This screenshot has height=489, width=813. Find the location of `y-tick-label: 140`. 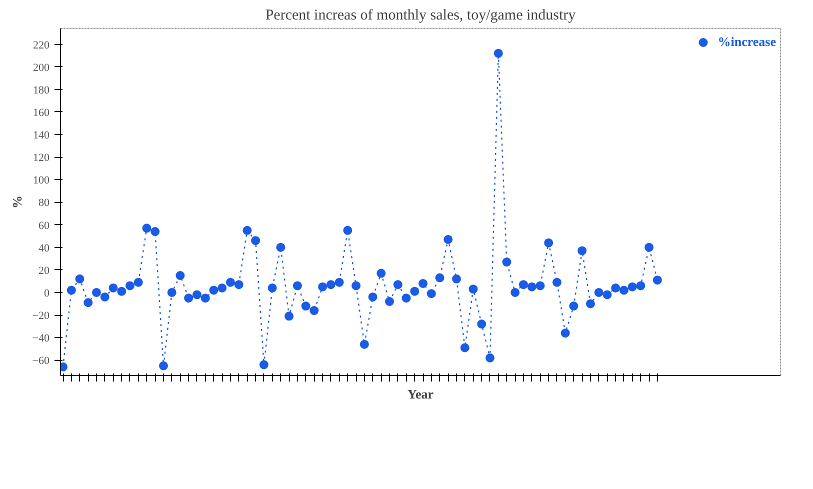

y-tick-label: 140 is located at coordinates (41, 136).